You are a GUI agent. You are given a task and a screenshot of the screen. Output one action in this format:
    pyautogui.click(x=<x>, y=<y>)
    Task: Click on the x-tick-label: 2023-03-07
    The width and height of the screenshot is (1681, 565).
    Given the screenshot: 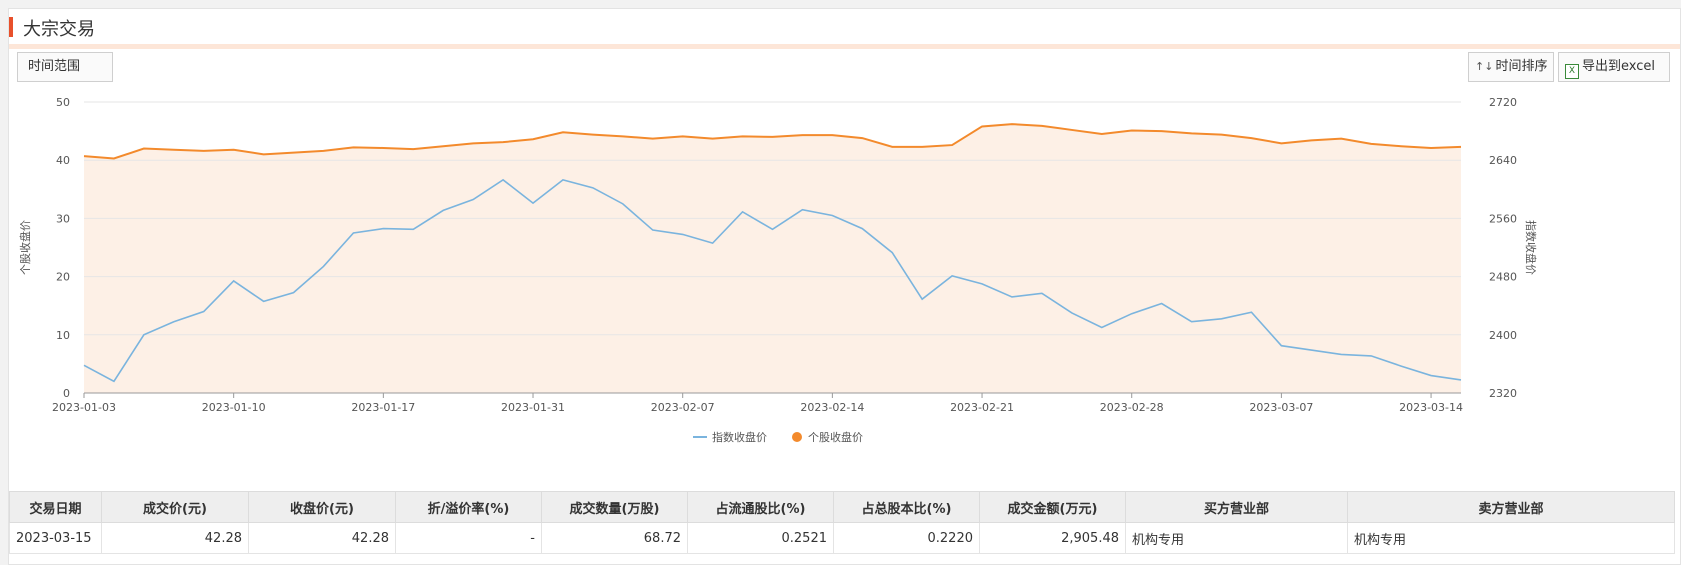 What is the action you would take?
    pyautogui.click(x=1281, y=407)
    